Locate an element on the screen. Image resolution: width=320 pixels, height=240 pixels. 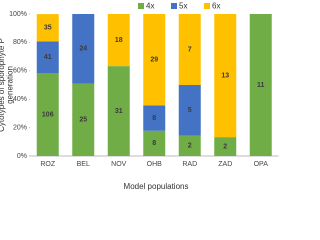
legend-label: 6x is located at coordinates (216, 6).